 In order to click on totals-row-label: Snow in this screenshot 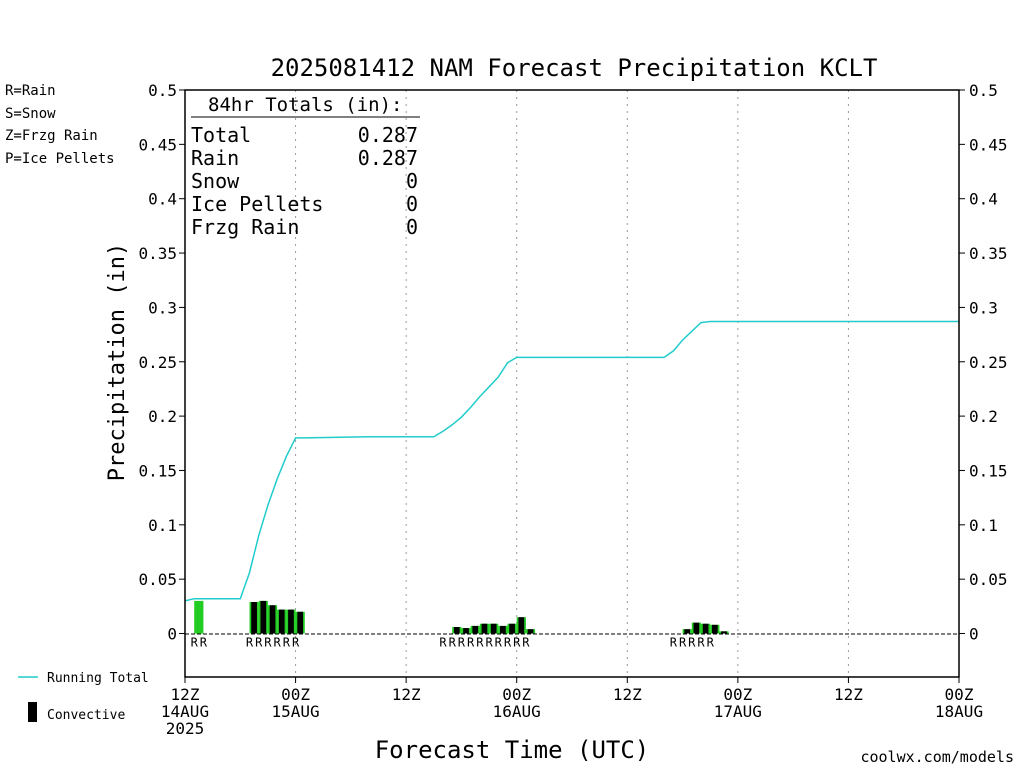, I will do `click(215, 181)`.